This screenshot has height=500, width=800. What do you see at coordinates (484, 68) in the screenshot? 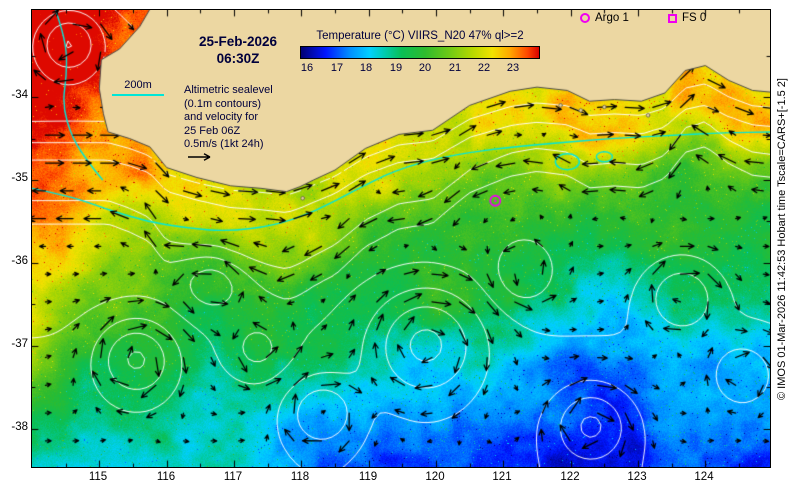
I see `colorbar-tick-label: 22` at bounding box center [484, 68].